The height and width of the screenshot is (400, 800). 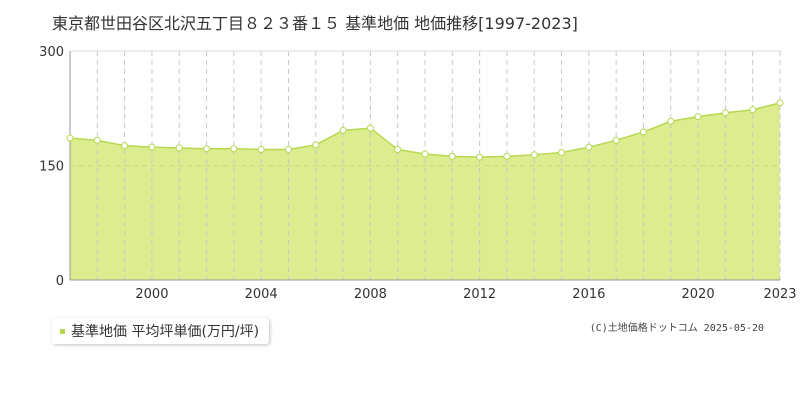 What do you see at coordinates (261, 294) in the screenshot?
I see `x-tick-label: 2004` at bounding box center [261, 294].